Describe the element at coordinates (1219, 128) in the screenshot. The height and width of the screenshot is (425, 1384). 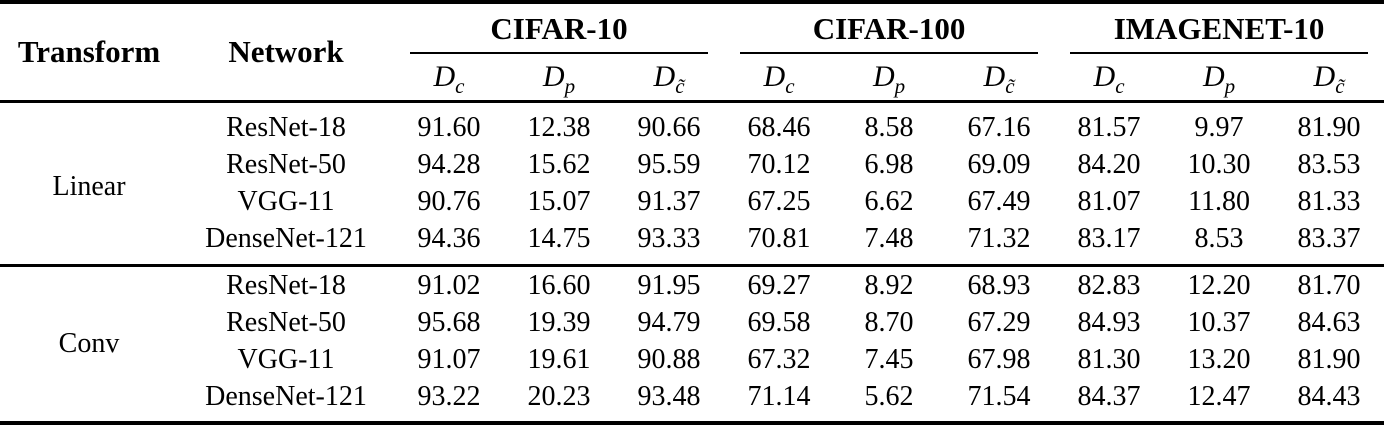
I see `metric-value: 9.97` at that location.